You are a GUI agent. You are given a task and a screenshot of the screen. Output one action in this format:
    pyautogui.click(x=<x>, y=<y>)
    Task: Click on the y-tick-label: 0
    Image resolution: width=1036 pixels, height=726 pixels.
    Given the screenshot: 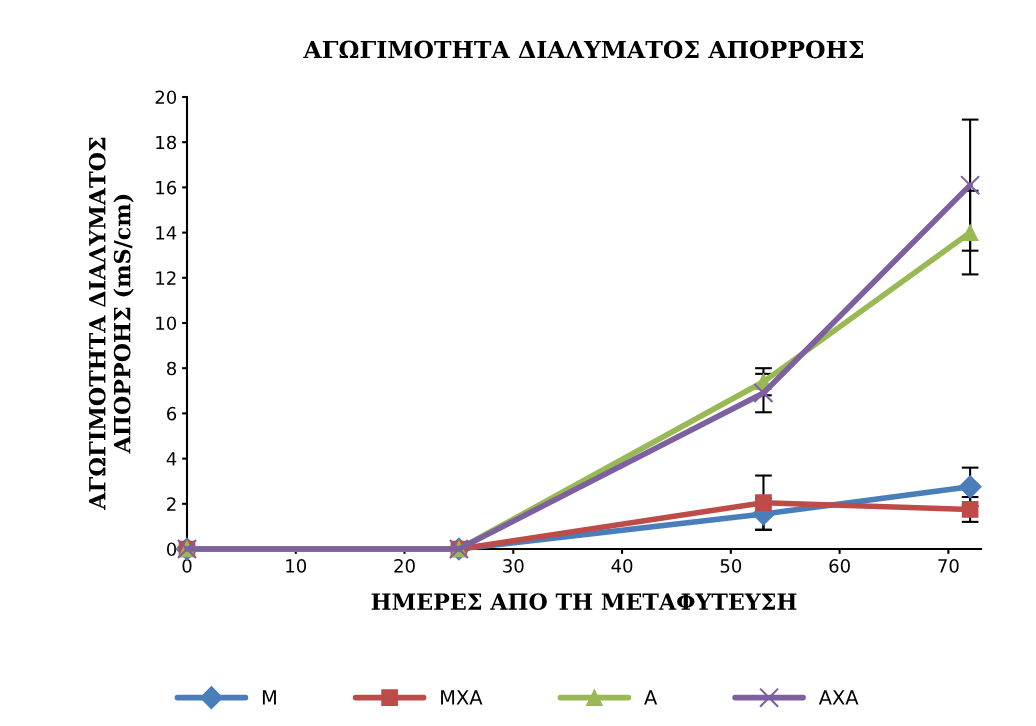 What is the action you would take?
    pyautogui.click(x=171, y=549)
    